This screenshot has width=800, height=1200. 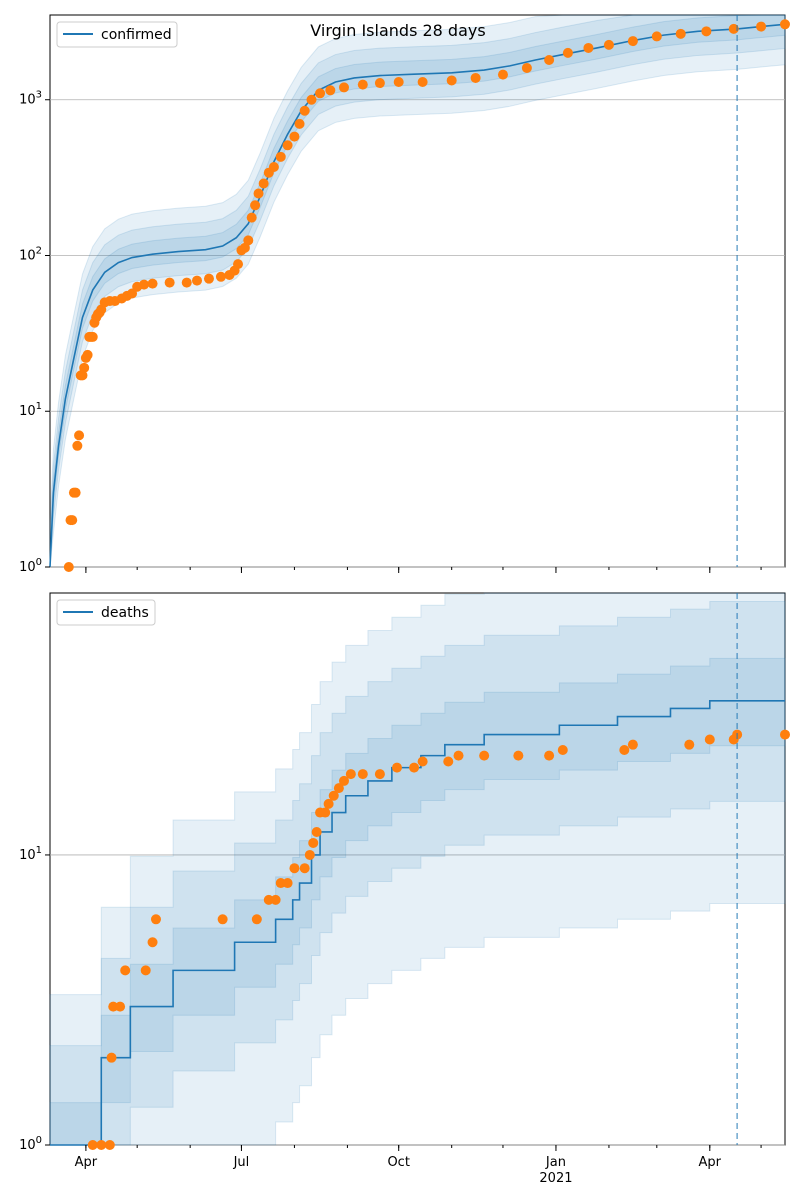 I want to click on x-tick-sublabel-3: 2021, so click(x=555, y=1178).